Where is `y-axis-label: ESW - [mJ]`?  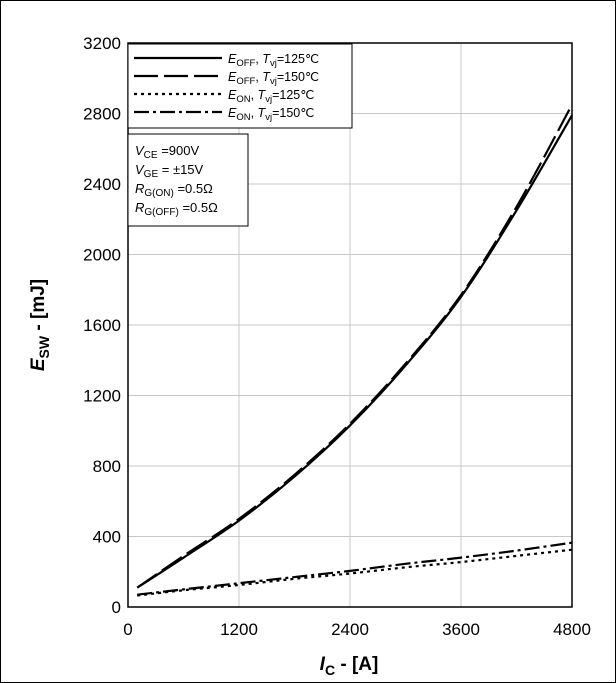 y-axis-label: ESW - [mJ] is located at coordinates (40, 325).